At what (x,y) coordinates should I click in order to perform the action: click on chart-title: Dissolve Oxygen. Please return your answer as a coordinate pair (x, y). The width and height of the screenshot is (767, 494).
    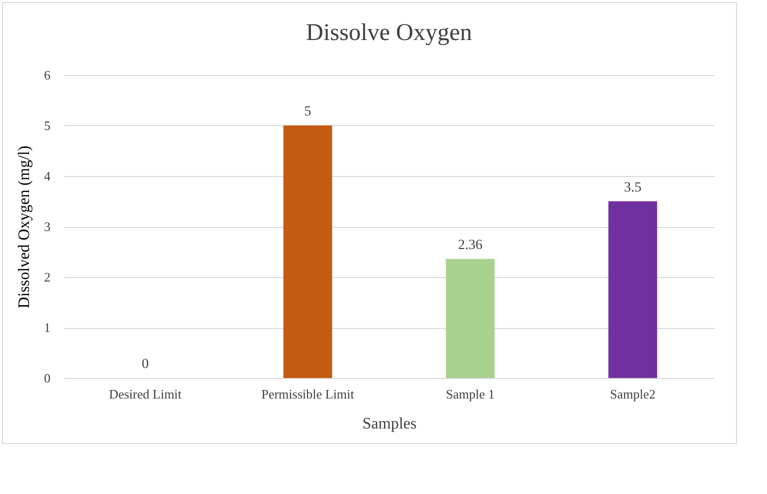
    Looking at the image, I should click on (389, 33).